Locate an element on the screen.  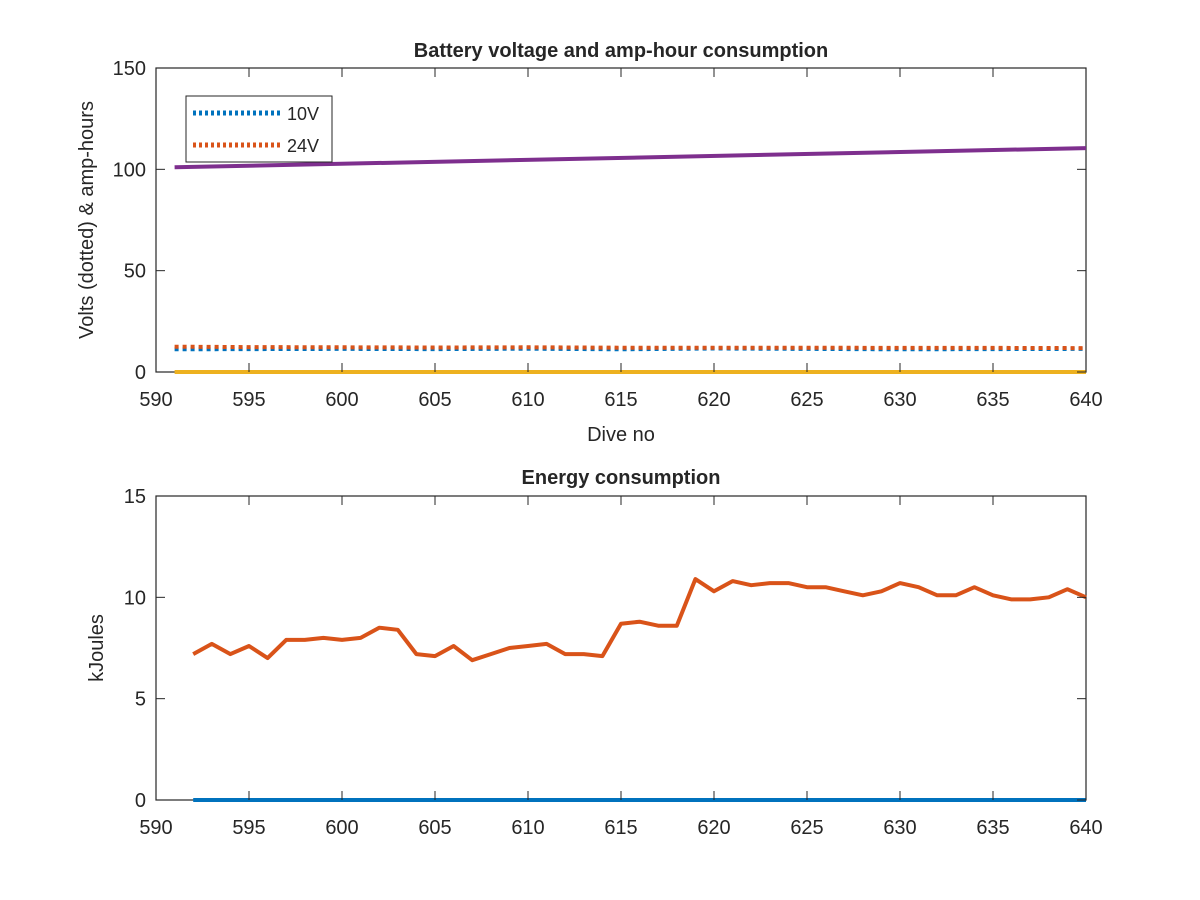
bottom-xtick-label: 630 is located at coordinates (899, 828).